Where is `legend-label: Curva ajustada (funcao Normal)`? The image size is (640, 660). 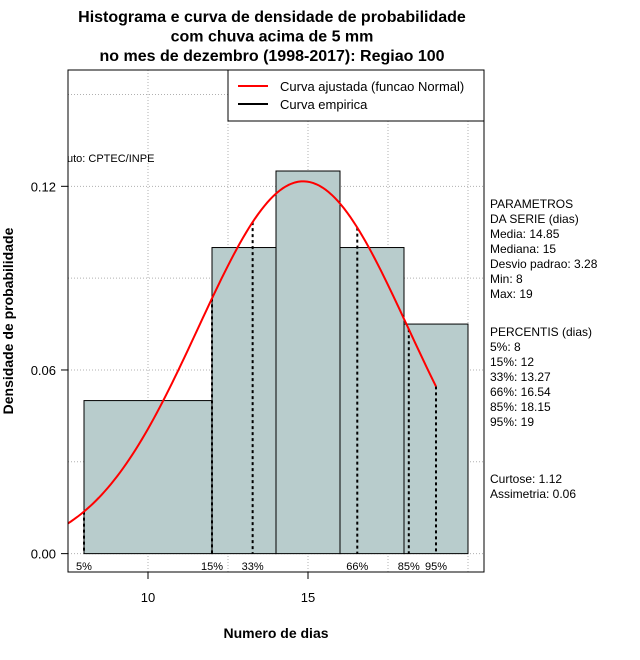 legend-label: Curva ajustada (funcao Normal) is located at coordinates (372, 86).